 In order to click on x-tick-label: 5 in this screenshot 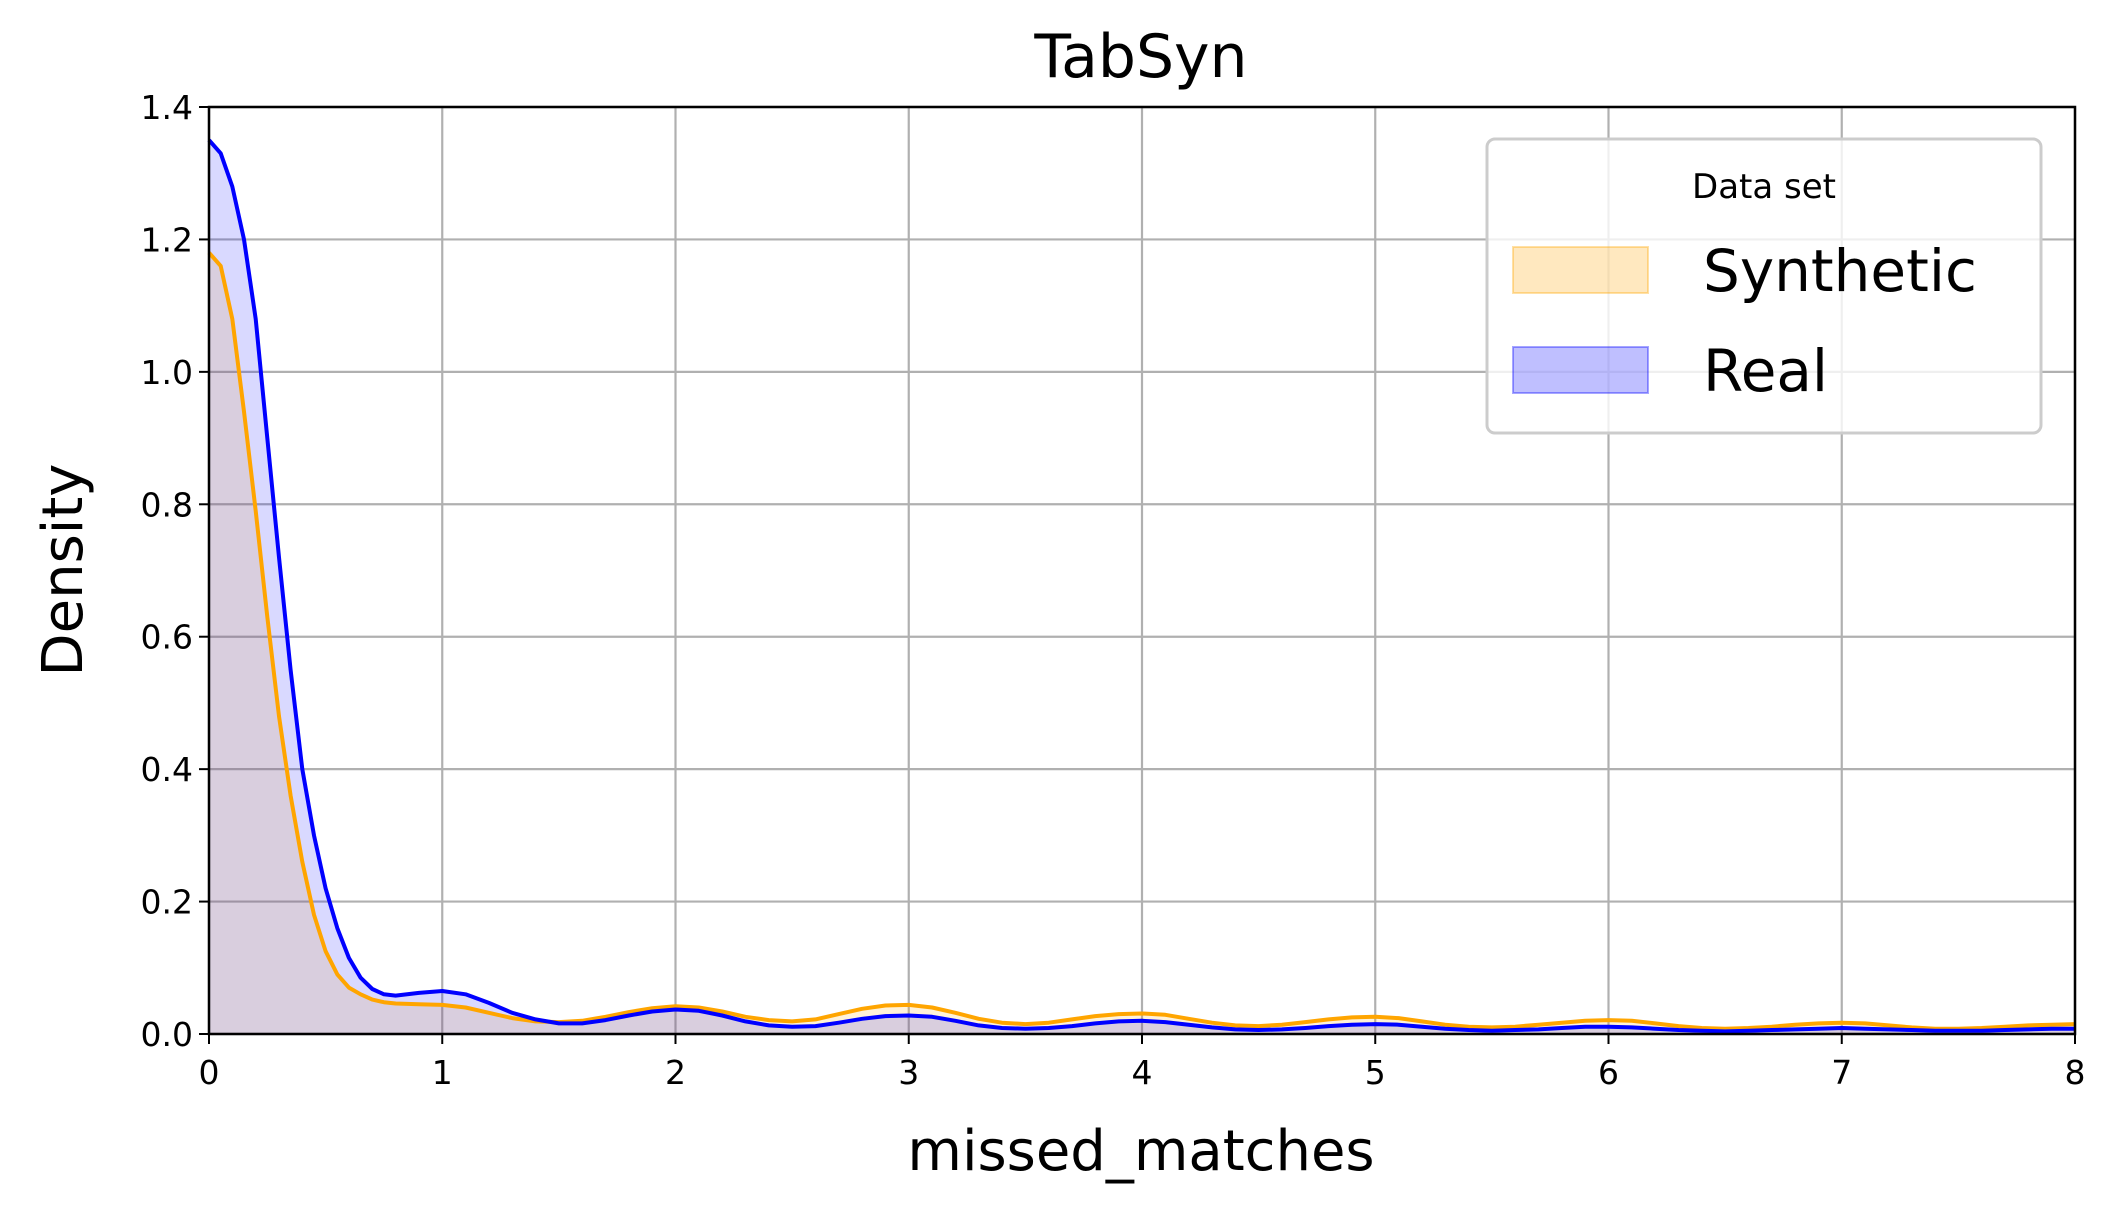, I will do `click(1375, 1072)`.